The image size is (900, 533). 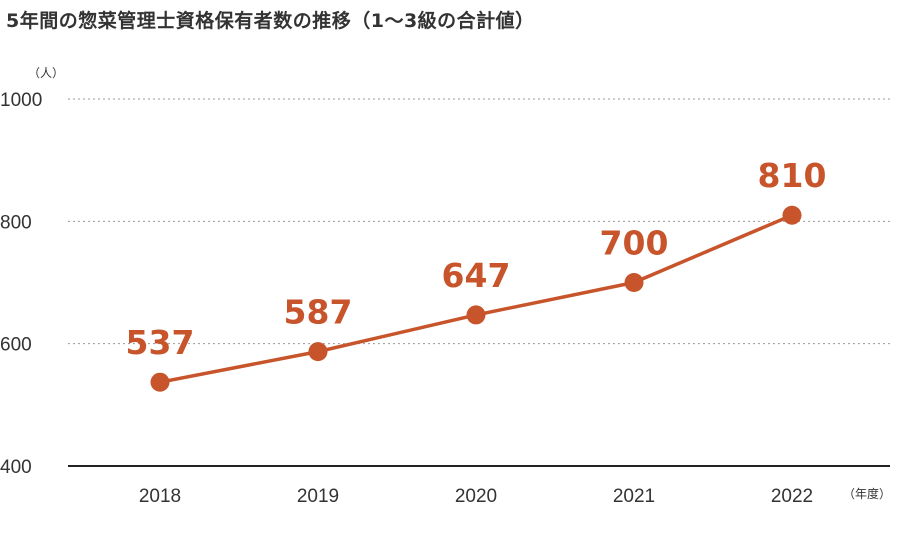 I want to click on chart-title: 5年間の惣菜管理士資格保有者数の推移（1～3級の合計値）, so click(x=270, y=21).